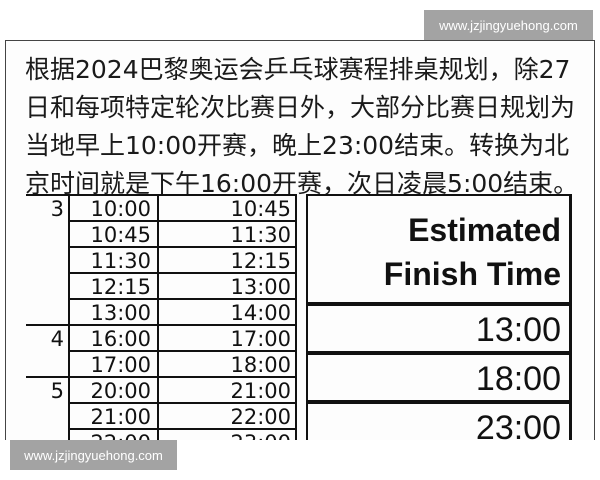 The width and height of the screenshot is (600, 480). I want to click on start-time-cell: 20:00, so click(112, 389).